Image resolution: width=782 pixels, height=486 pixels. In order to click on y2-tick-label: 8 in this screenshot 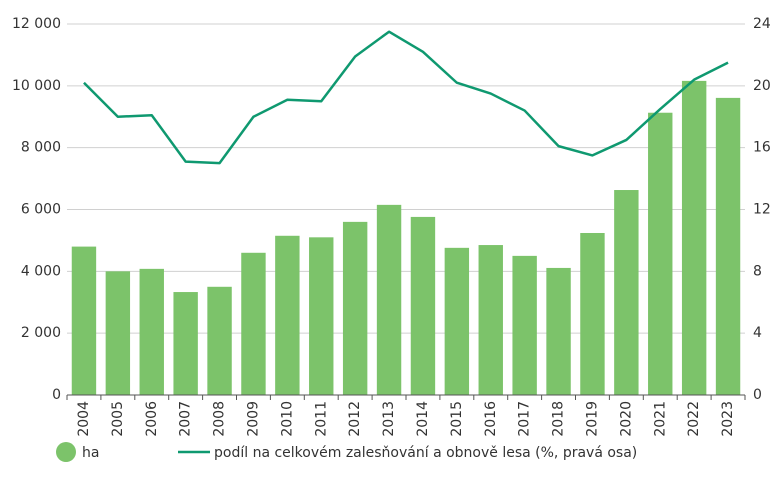, I will do `click(757, 271)`.